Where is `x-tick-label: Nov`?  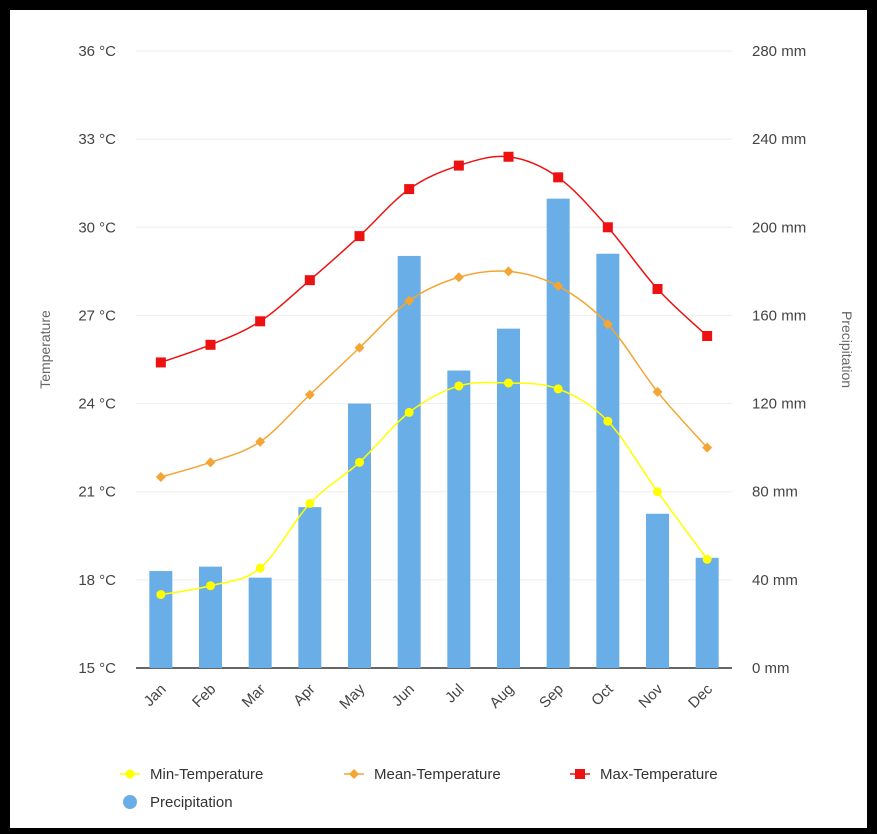
x-tick-label: Nov is located at coordinates (650, 695).